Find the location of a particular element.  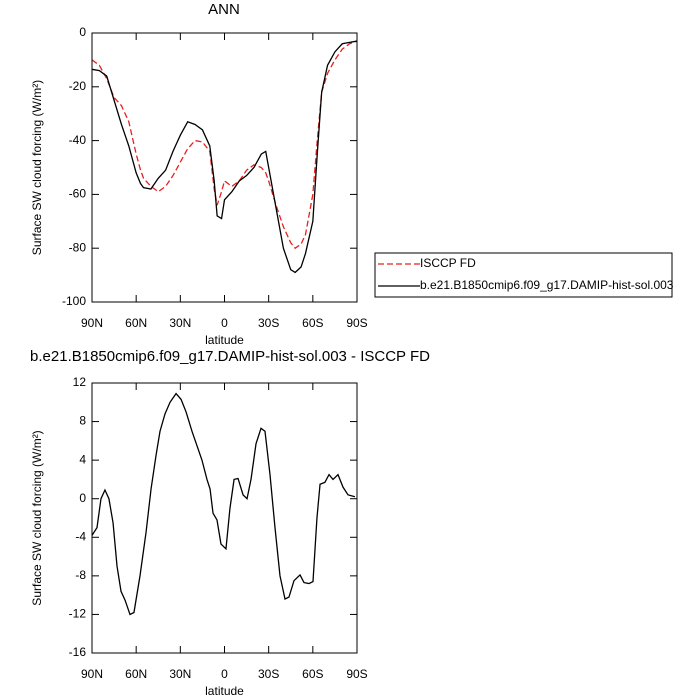

chart-title: ANN is located at coordinates (224, 9).